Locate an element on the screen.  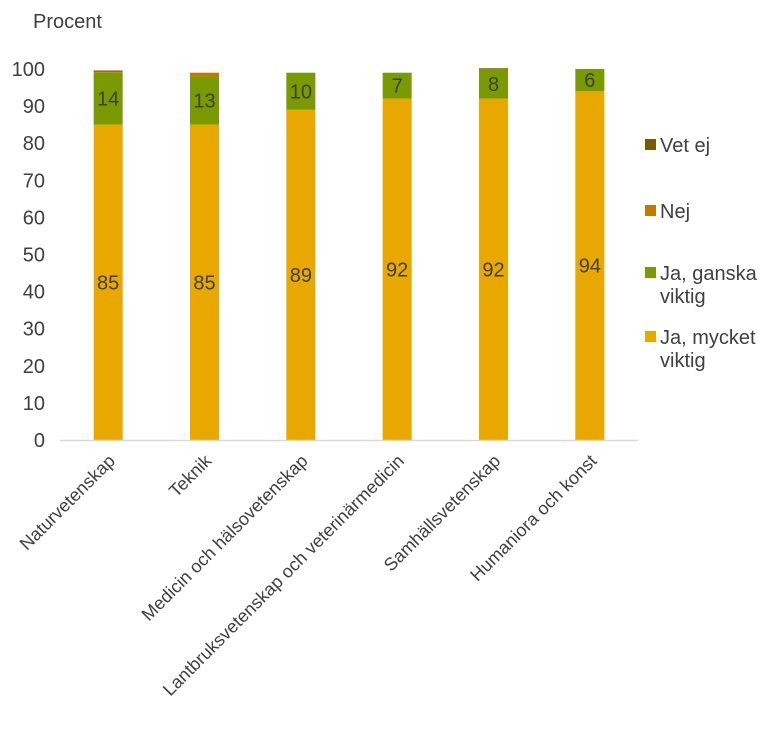
bar-stack: 89 10 is located at coordinates (301, 256).